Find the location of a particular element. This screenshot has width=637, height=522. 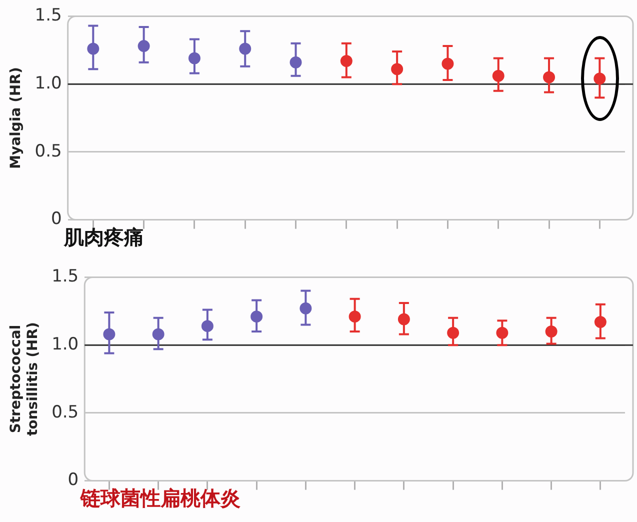

text: 链球菌性扁桃体炎 is located at coordinates (160, 498).